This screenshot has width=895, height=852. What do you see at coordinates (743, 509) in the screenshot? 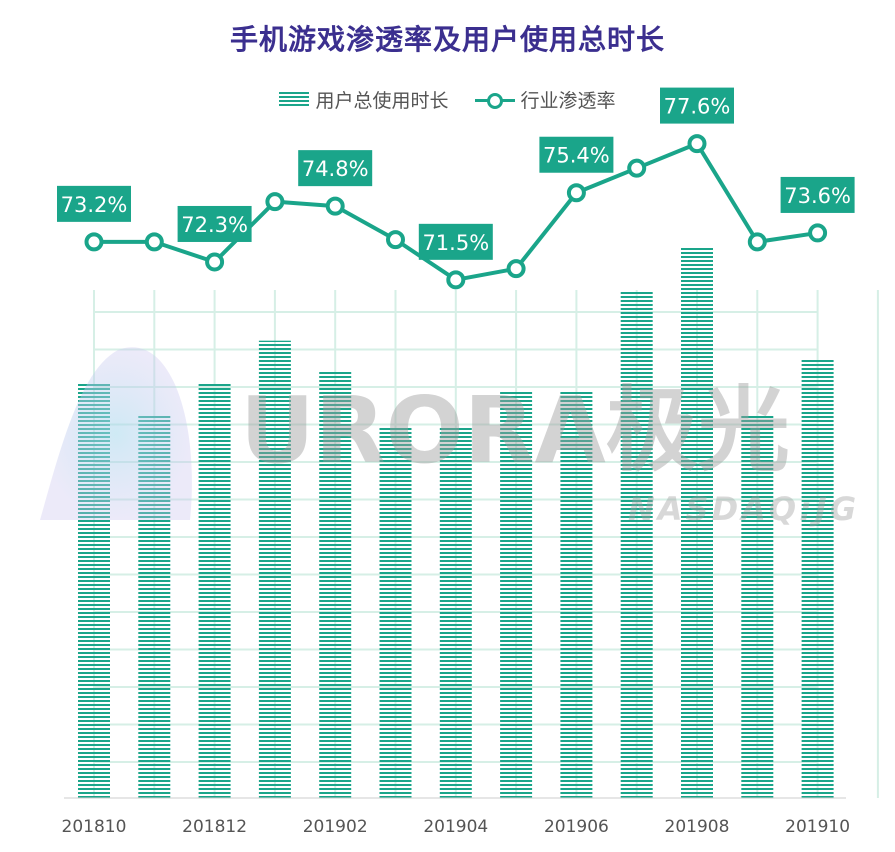
I see `watermark-ticker: NASDAQ:JG` at bounding box center [743, 509].